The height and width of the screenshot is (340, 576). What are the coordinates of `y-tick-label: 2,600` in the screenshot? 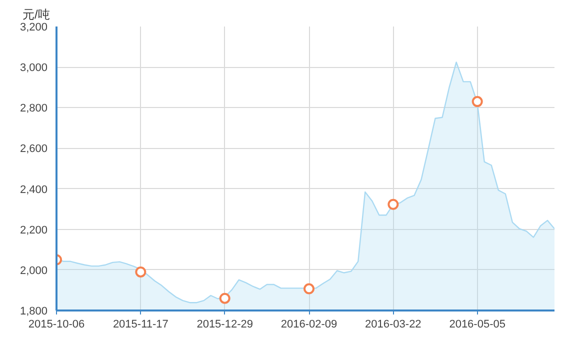 It's located at (34, 149).